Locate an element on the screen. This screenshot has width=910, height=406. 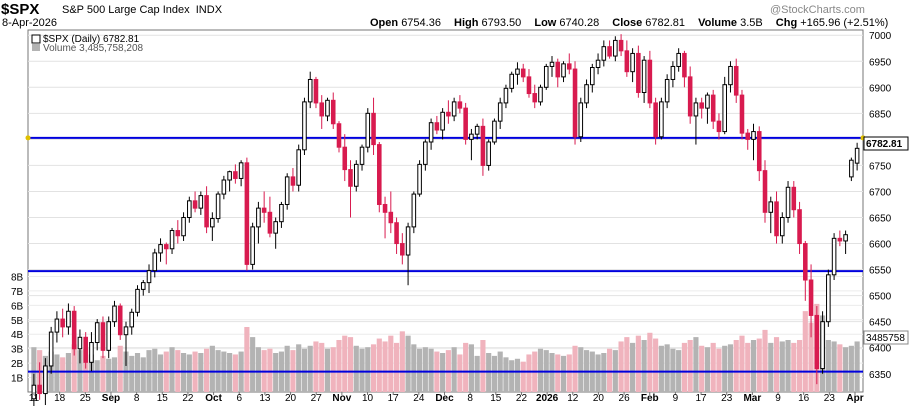
date-tick-label: Feb is located at coordinates (650, 398).